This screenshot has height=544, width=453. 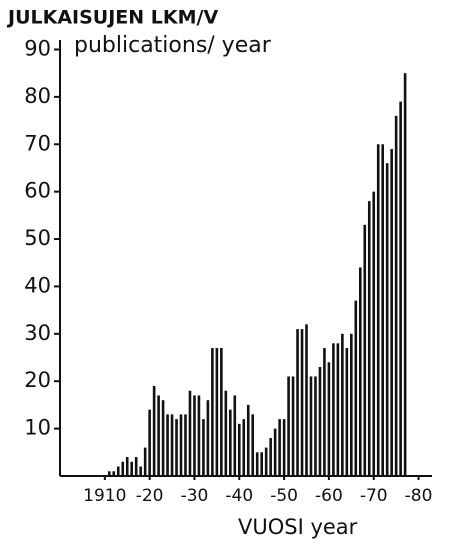 What do you see at coordinates (374, 496) in the screenshot?
I see `x-tick-label: -70` at bounding box center [374, 496].